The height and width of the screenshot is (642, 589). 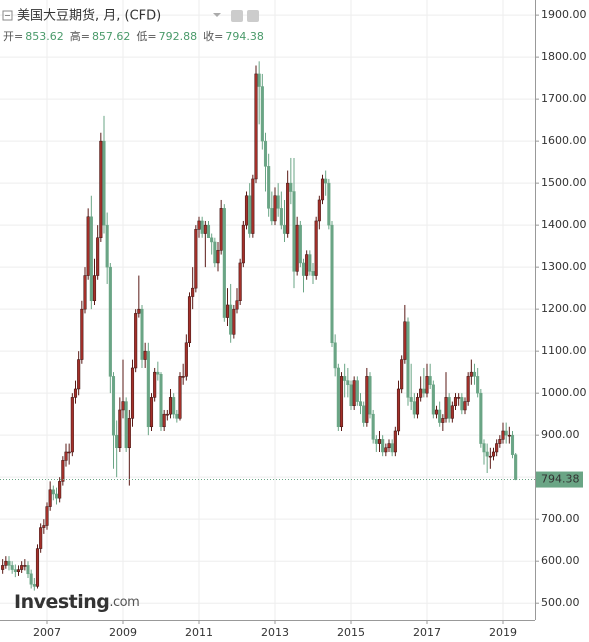 What do you see at coordinates (564, 140) in the screenshot?
I see `y-tick-label: 1600.00` at bounding box center [564, 140].